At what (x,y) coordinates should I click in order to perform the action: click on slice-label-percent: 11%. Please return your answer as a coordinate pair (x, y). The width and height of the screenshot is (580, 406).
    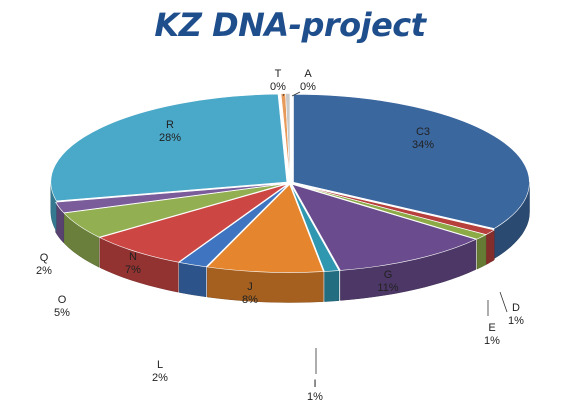
    Looking at the image, I should click on (387, 288).